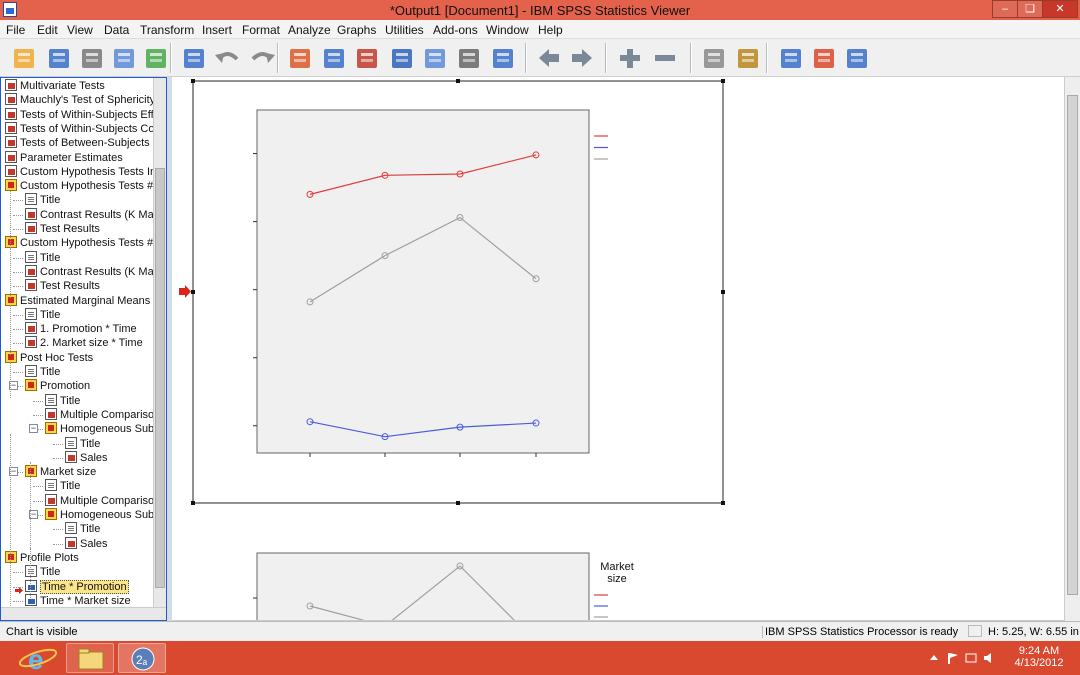  I want to click on back-icon, so click(549, 58).